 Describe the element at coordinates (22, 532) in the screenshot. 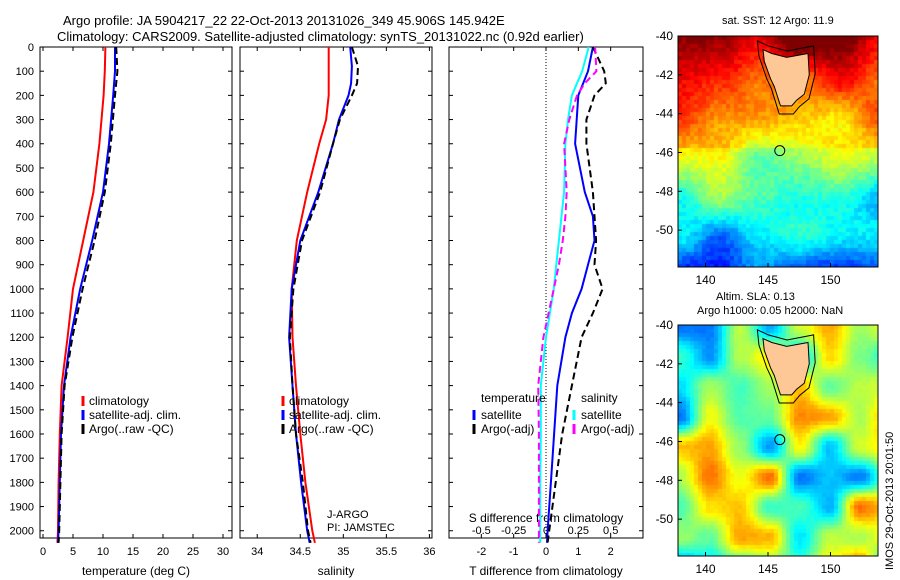

I see `y-tick-label: 2000` at that location.